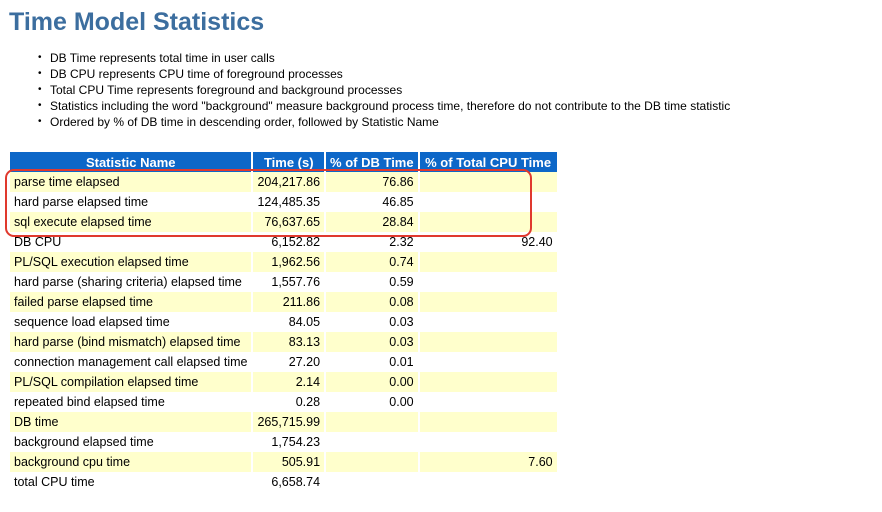 This screenshot has width=882, height=512. I want to click on column-header-pct-total-cpu-time: % of Total CPU Time, so click(488, 162).